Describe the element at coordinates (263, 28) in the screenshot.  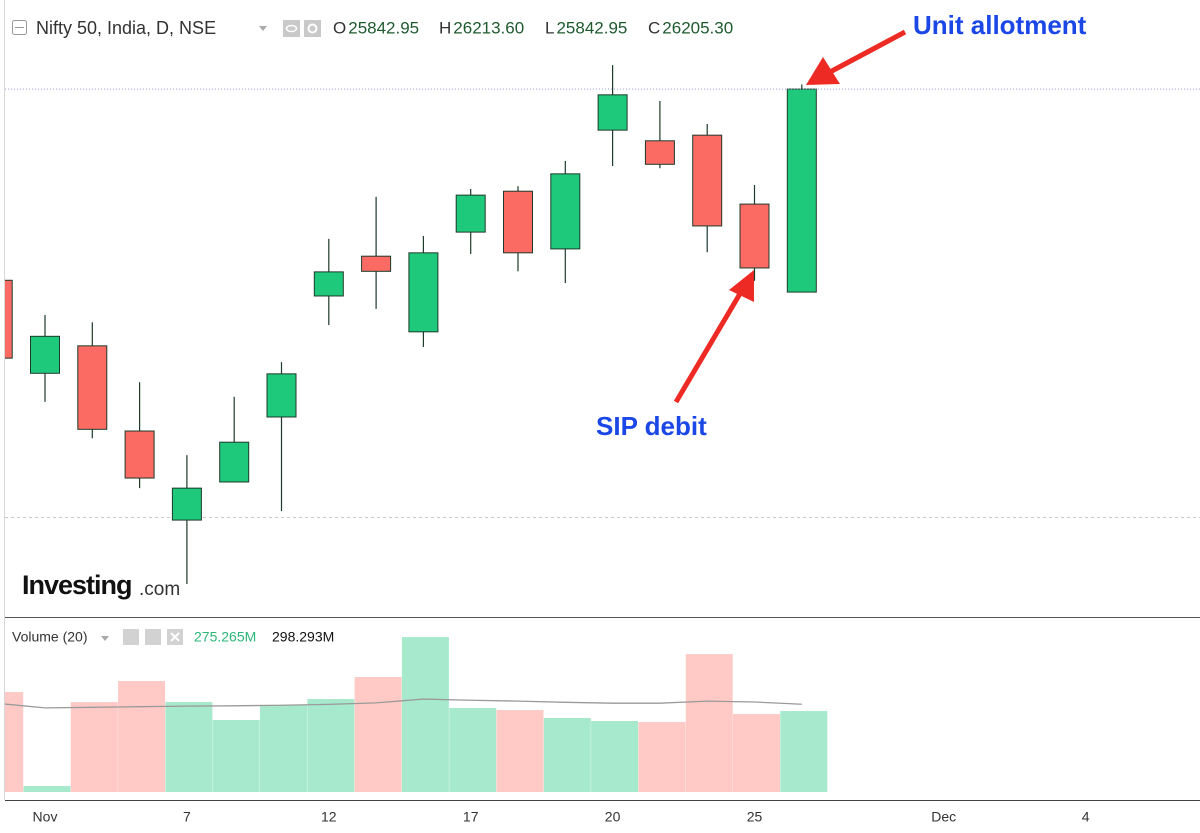
I see `symbol-dropdown` at that location.